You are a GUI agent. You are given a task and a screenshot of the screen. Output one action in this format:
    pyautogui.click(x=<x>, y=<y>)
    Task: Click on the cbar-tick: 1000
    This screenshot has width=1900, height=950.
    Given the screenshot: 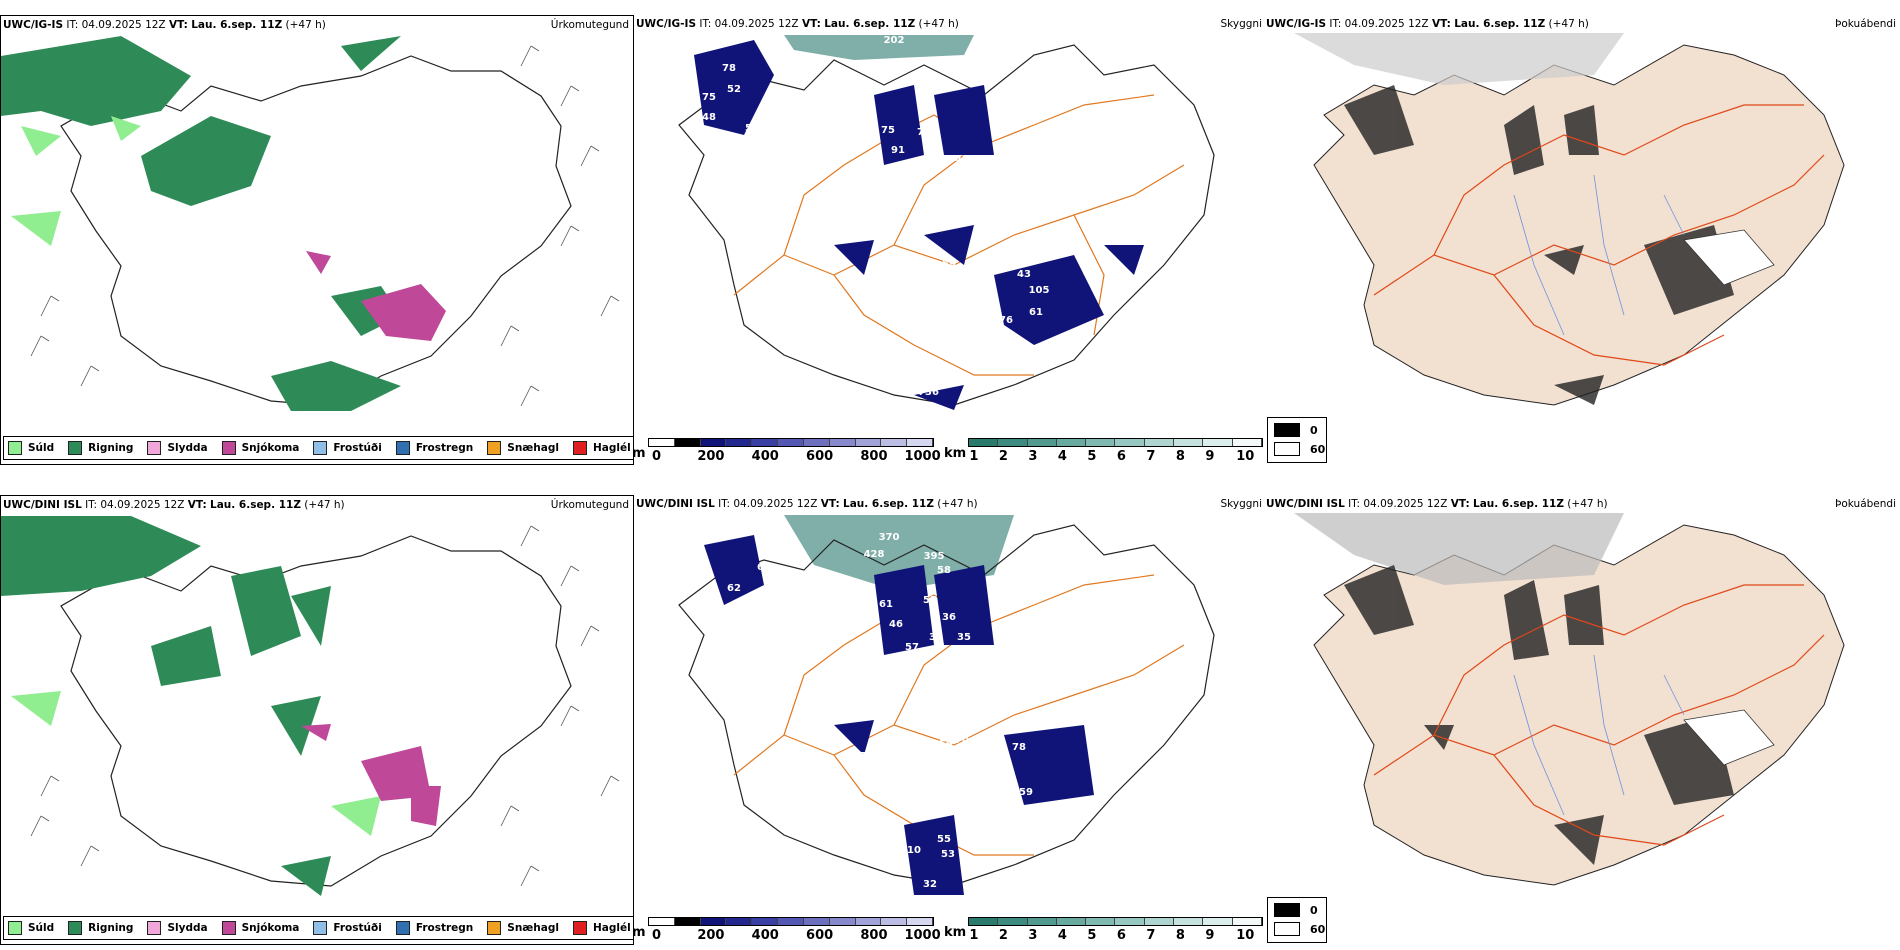 What is the action you would take?
    pyautogui.click(x=922, y=935)
    